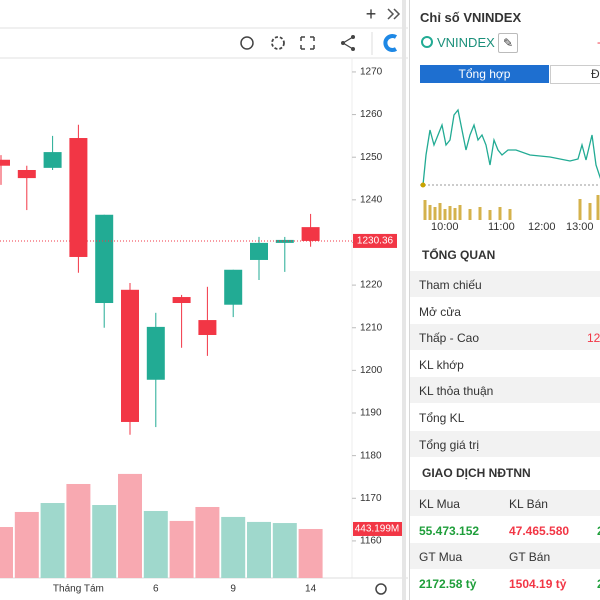 The width and height of the screenshot is (600, 600). I want to click on icon-ring, so click(427, 42).